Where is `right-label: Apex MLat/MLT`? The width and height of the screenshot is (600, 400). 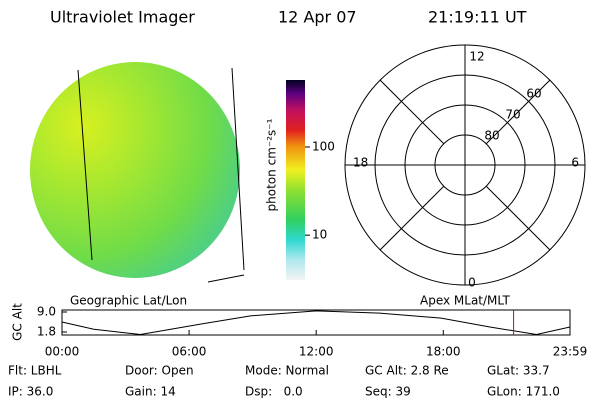
right-label: Apex MLat/MLT is located at coordinates (465, 301).